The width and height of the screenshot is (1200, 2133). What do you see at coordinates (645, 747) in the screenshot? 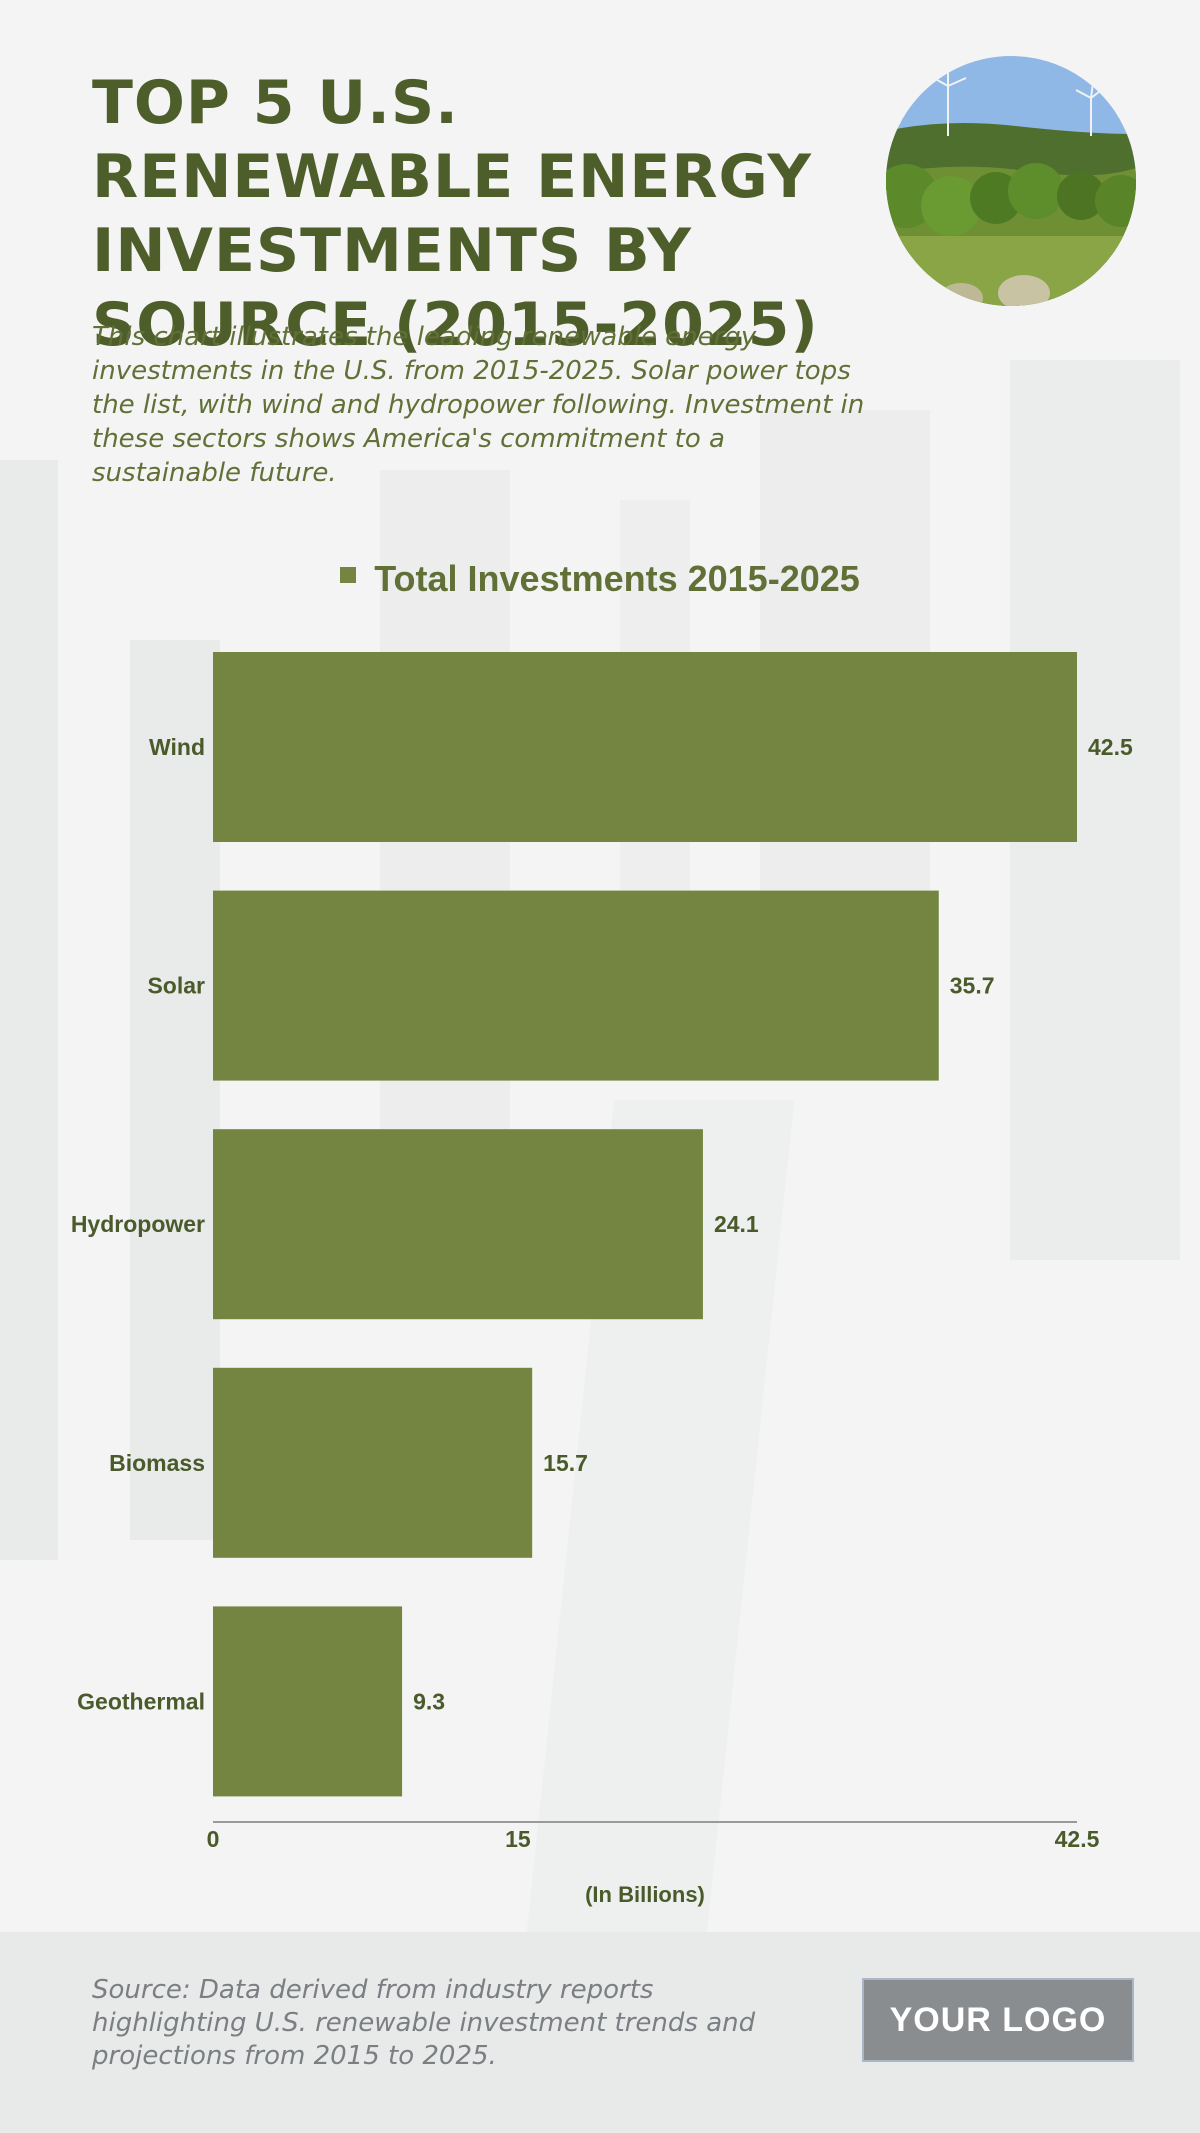
I see `bar-wind` at bounding box center [645, 747].